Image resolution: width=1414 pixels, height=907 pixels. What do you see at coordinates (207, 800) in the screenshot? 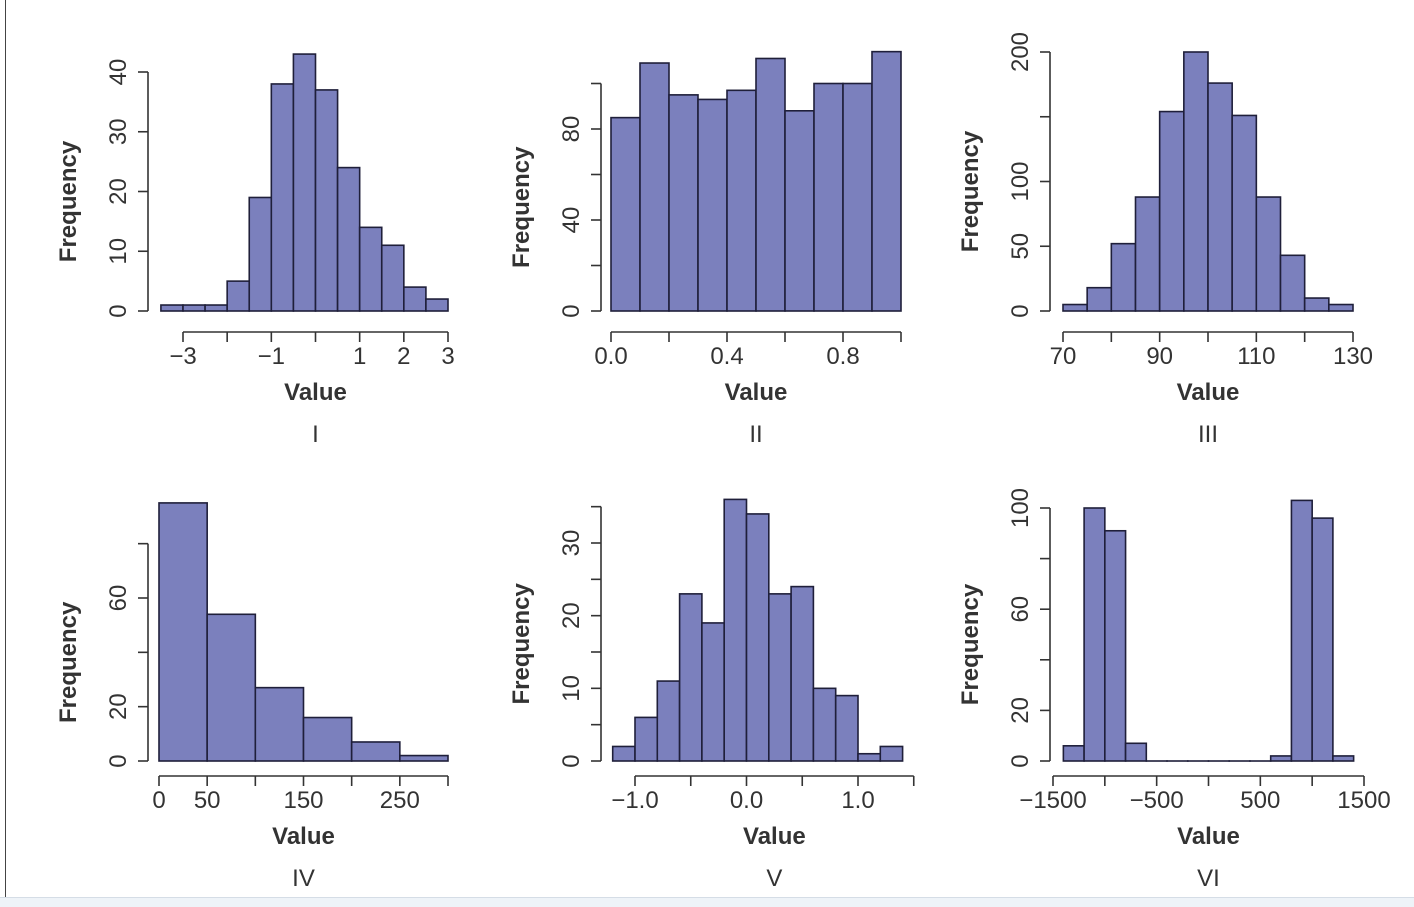
I see `x-tick-label: 50` at bounding box center [207, 800].